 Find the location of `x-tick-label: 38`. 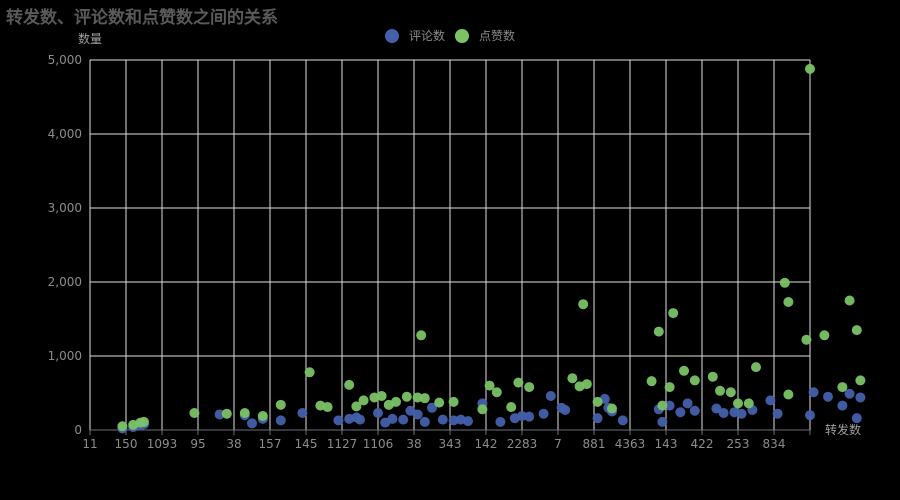

x-tick-label: 38 is located at coordinates (233, 444).